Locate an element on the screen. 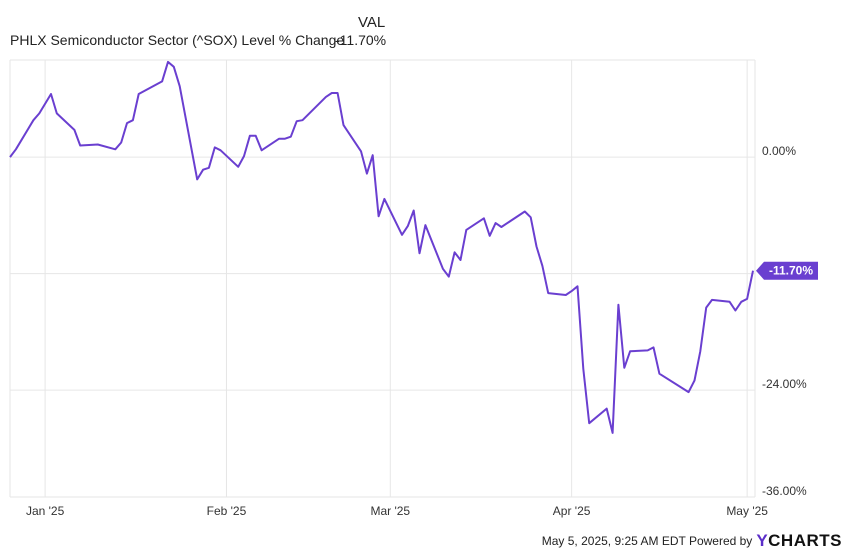 The width and height of the screenshot is (850, 557). y-tick-label: 0.00% is located at coordinates (779, 151).